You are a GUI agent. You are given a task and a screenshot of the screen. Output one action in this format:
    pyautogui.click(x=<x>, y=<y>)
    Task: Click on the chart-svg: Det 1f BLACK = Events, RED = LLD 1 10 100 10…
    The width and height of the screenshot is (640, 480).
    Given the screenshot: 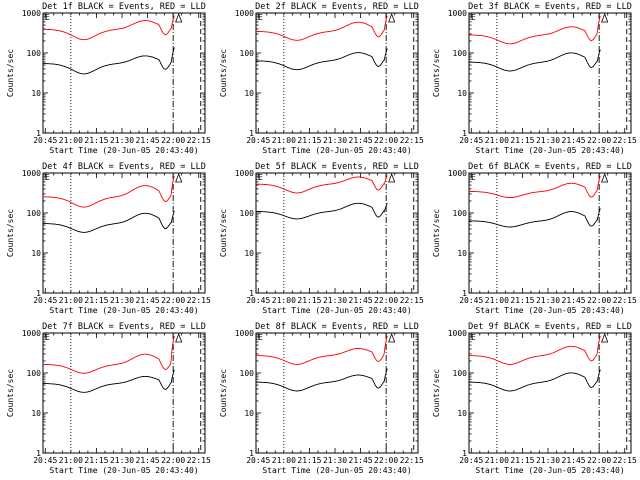 What is the action you would take?
    pyautogui.click(x=108, y=78)
    